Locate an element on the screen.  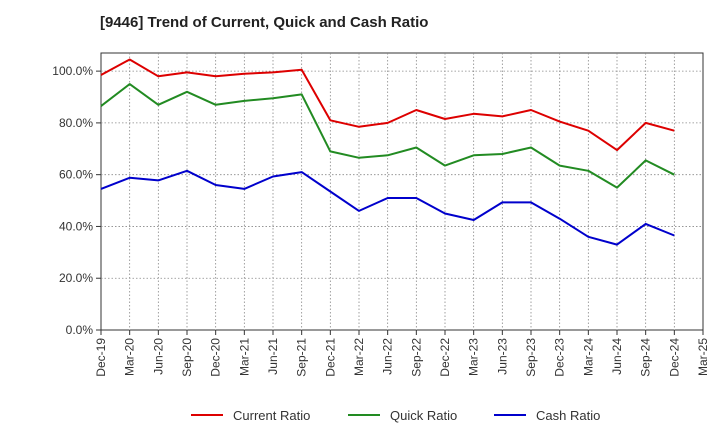
x-tick-label: Jun-23 is located at coordinates (502, 356).